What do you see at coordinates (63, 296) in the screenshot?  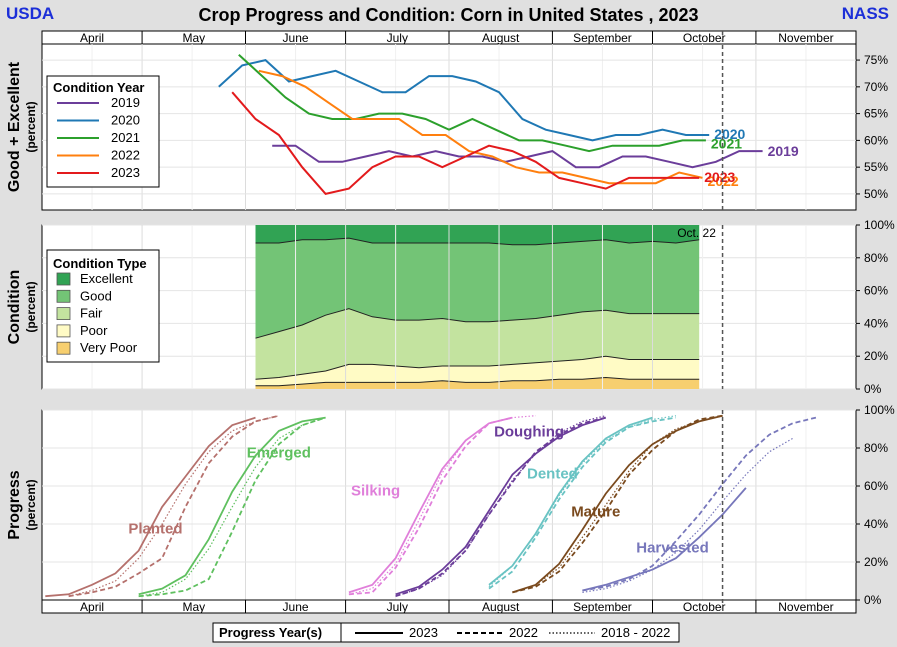 I see `legend-swatch-good` at bounding box center [63, 296].